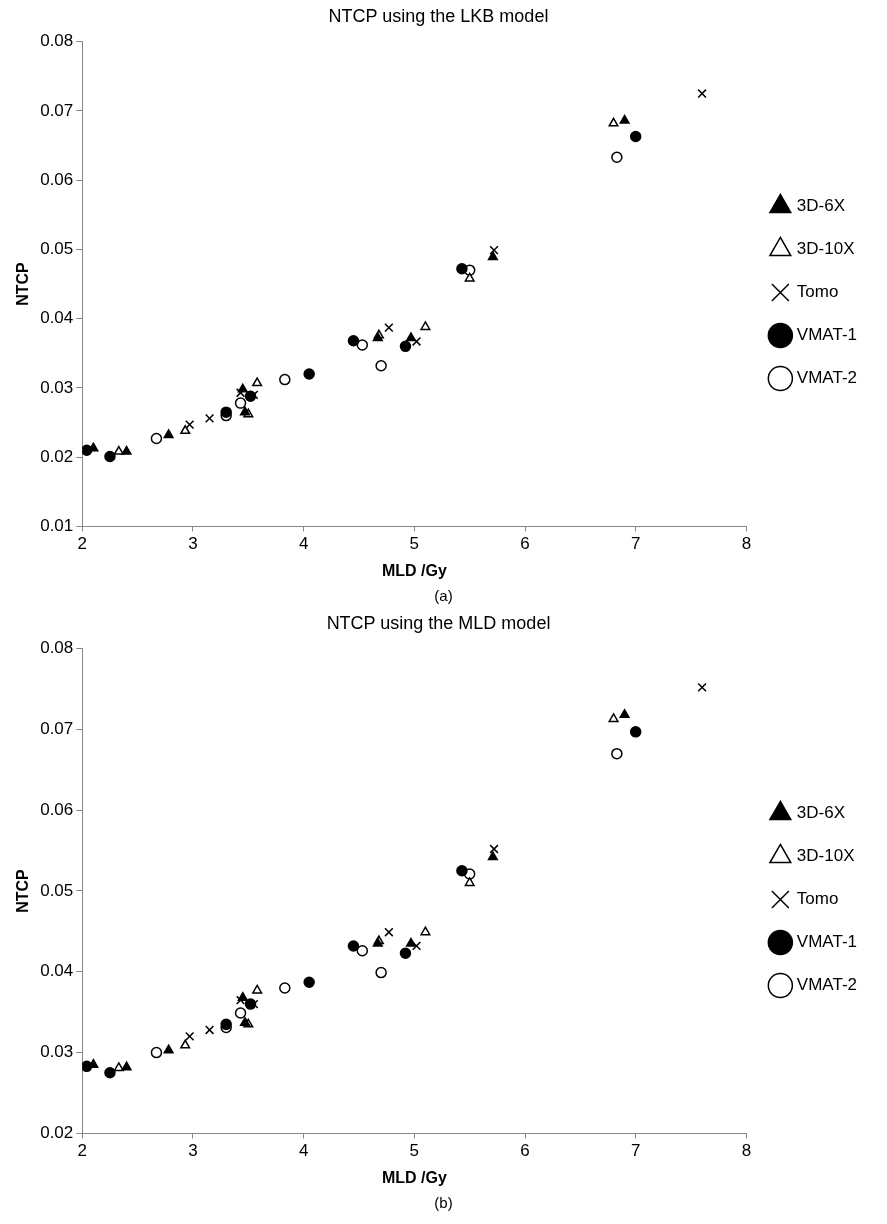 This screenshot has width=887, height=1224. What do you see at coordinates (438, 15) in the screenshot?
I see `chart-title: NTCP using the LKB model` at bounding box center [438, 15].